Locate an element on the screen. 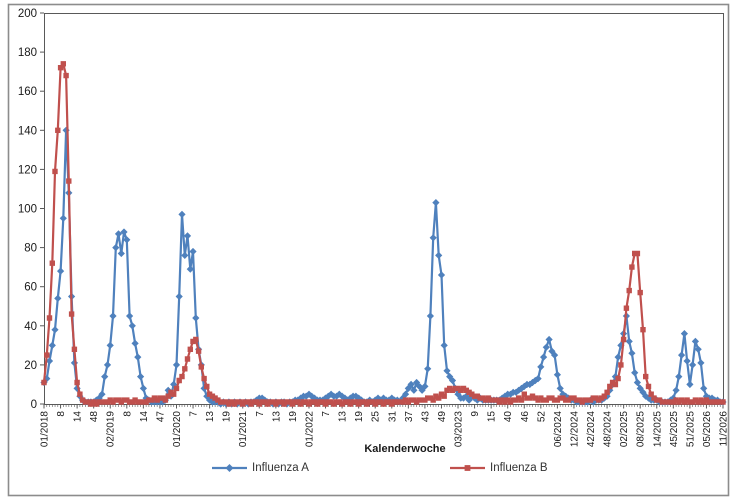 The height and width of the screenshot is (504, 737). x-tick-label: 37 is located at coordinates (409, 417).